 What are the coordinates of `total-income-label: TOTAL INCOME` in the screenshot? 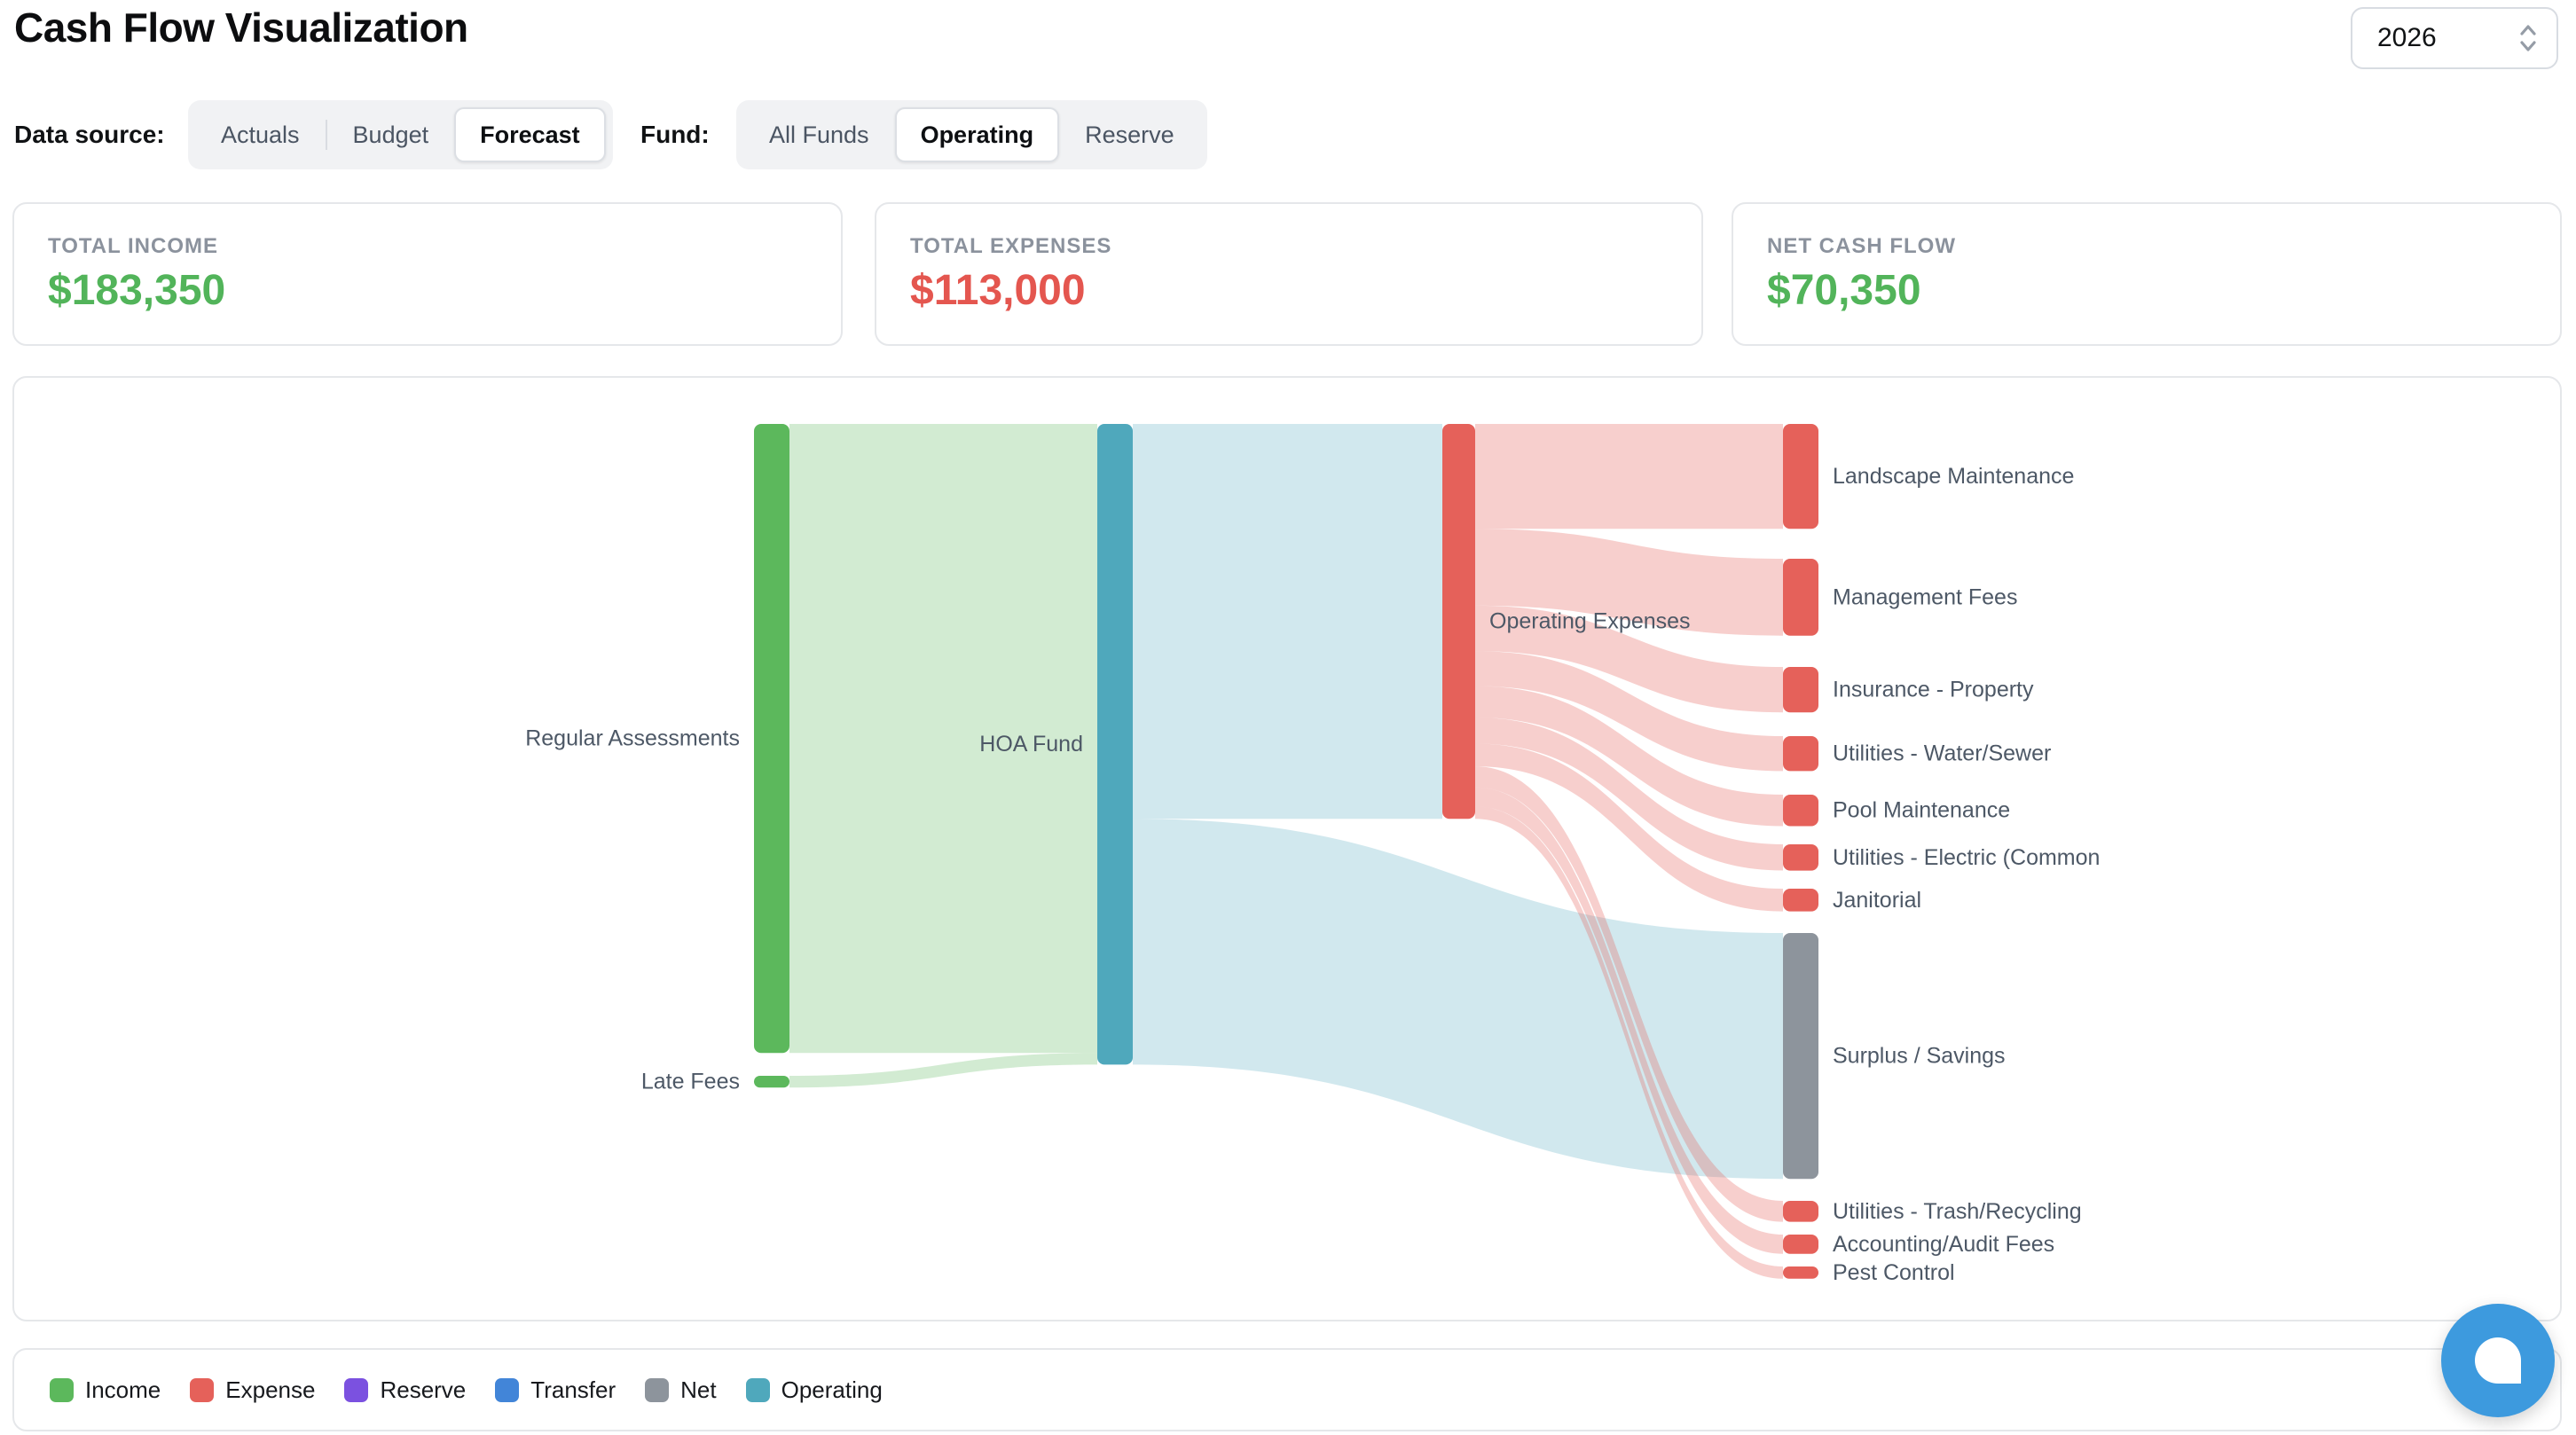 It's located at (133, 246).